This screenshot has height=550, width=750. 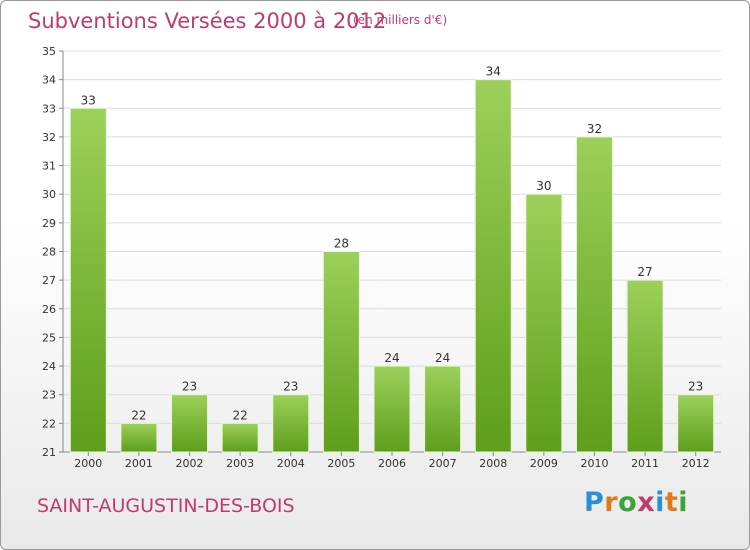 What do you see at coordinates (594, 129) in the screenshot?
I see `bar-value-label: 32` at bounding box center [594, 129].